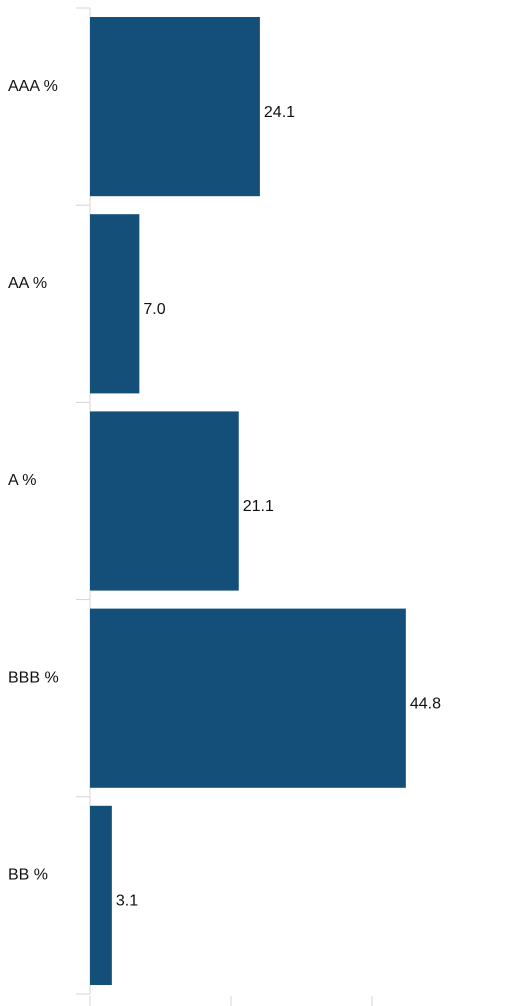 The image size is (510, 1006). What do you see at coordinates (33, 677) in the screenshot?
I see `category-label: BBB %` at bounding box center [33, 677].